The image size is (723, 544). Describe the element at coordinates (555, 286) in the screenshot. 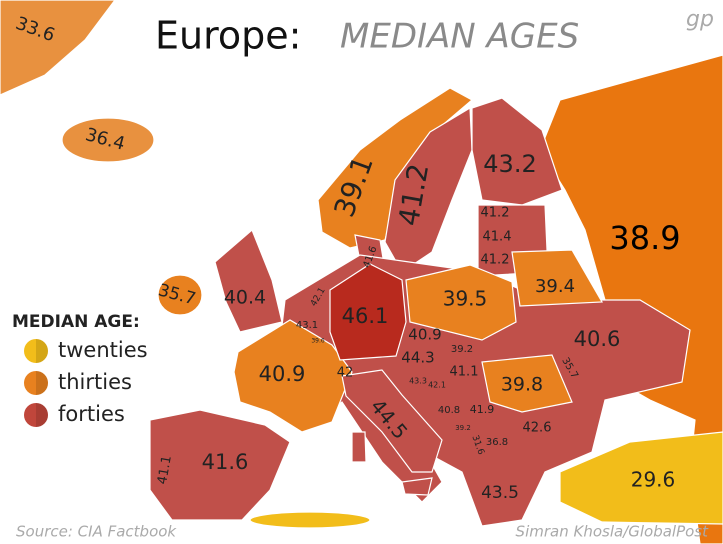

I see `region-label: 39.4` at that location.